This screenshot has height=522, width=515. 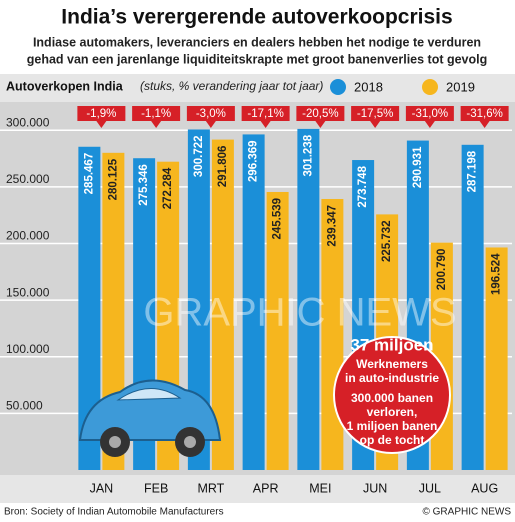 What do you see at coordinates (392, 440) in the screenshot?
I see `callout-line: op de tocht` at bounding box center [392, 440].